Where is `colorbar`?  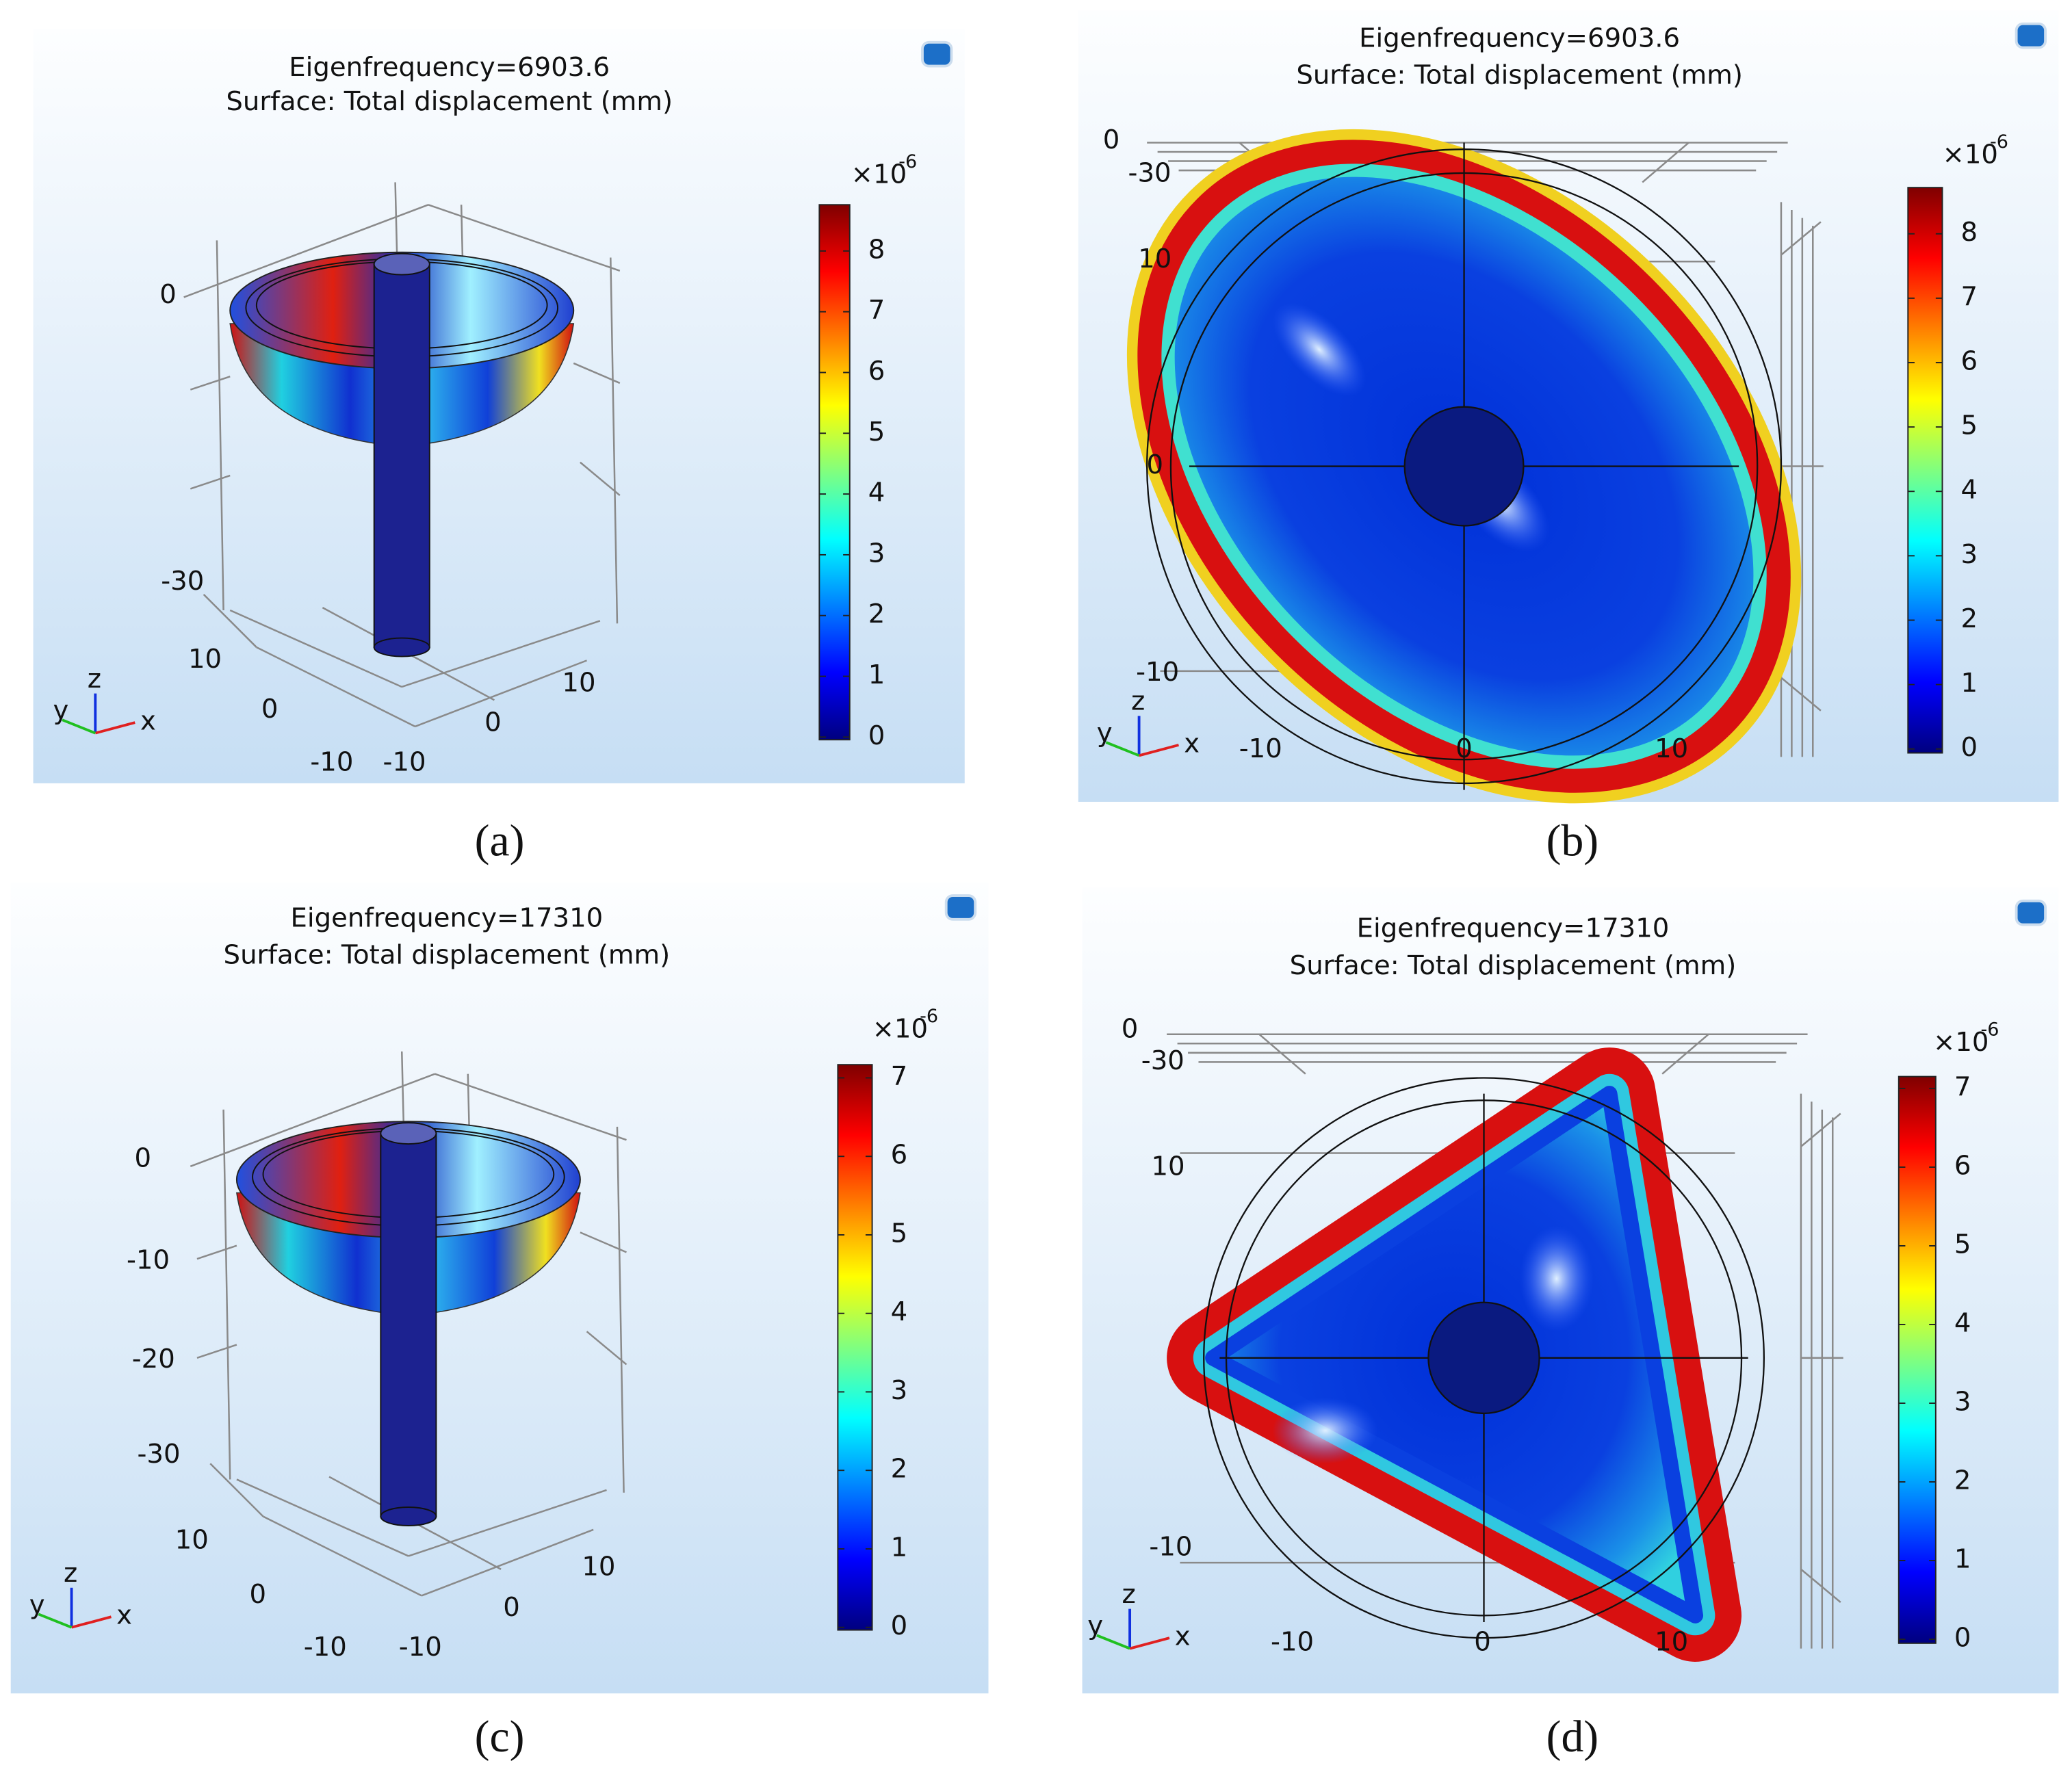 colorbar is located at coordinates (1917, 1359).